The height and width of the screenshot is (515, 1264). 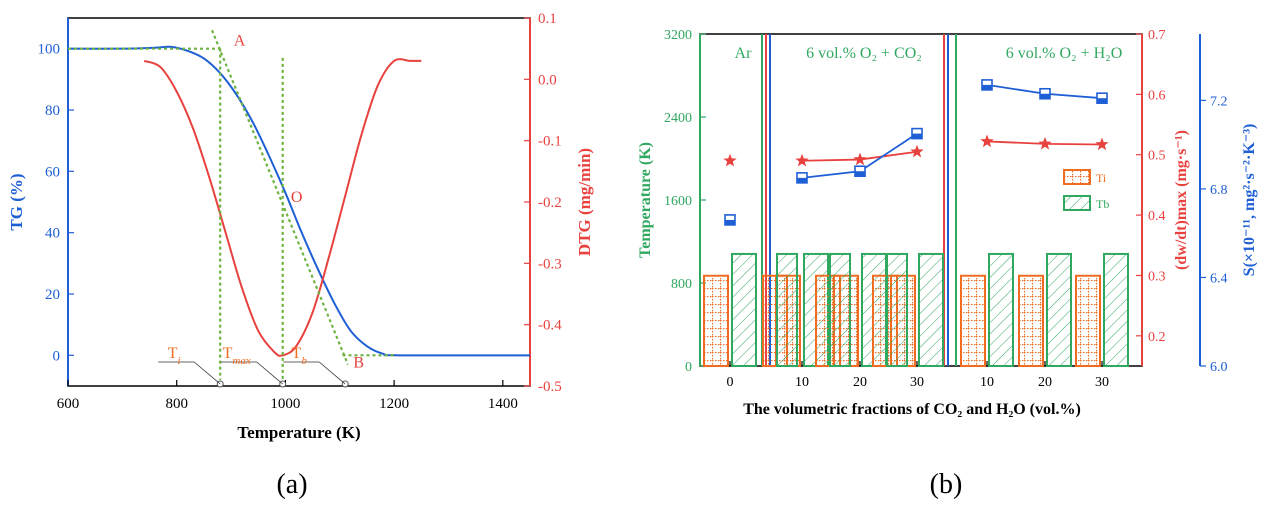 What do you see at coordinates (1181, 200) in the screenshot?
I see `chart-b-ylabel-mid: (dw/dt)max (mg·s⁻¹)` at bounding box center [1181, 200].